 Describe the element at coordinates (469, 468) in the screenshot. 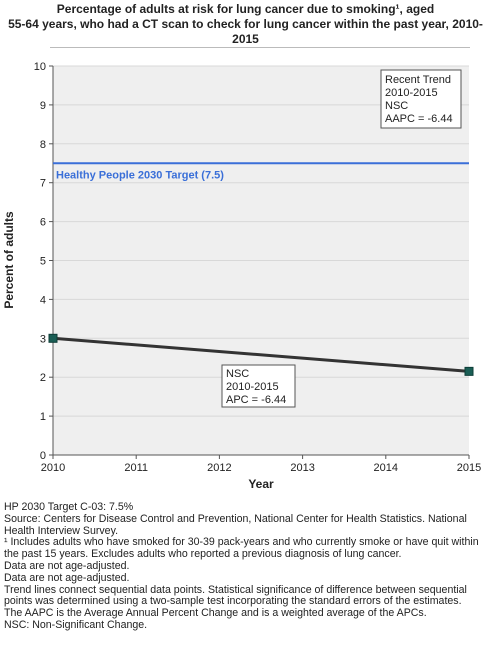

I see `x-tick-label: 2015` at that location.